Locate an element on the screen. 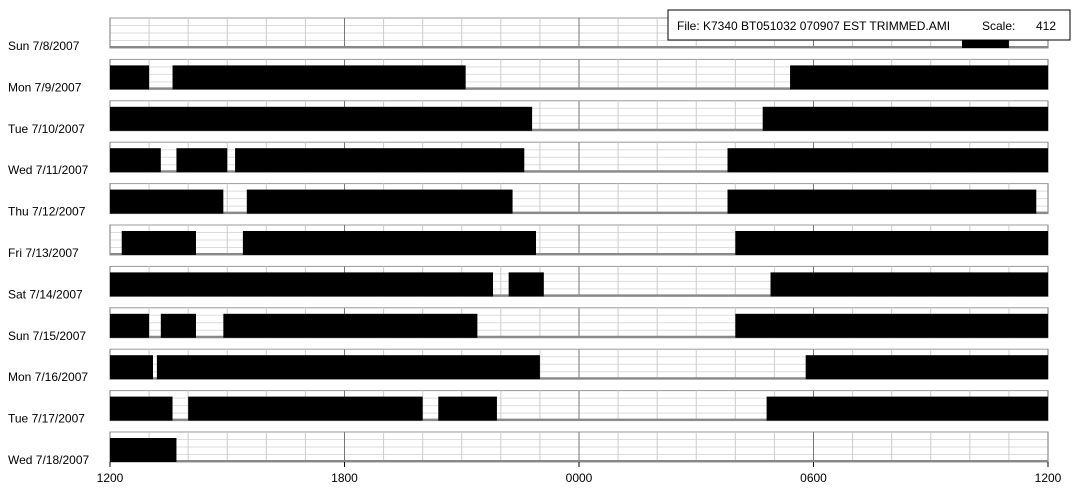 The image size is (1080, 492). row-label: Wed 7/11/2007 is located at coordinates (48, 170).